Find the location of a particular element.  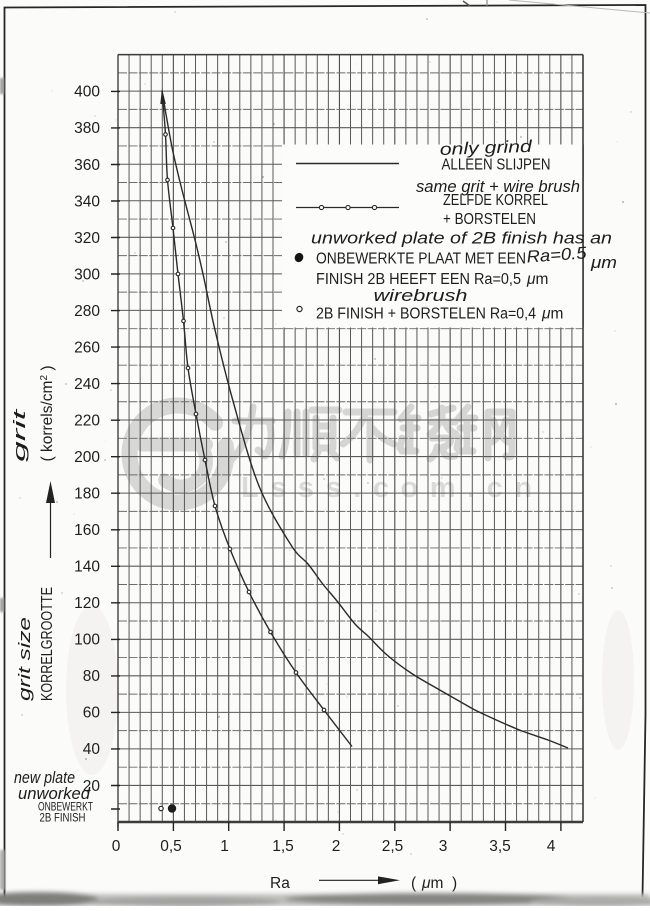

svg-text: new plate is located at coordinates (44, 777).